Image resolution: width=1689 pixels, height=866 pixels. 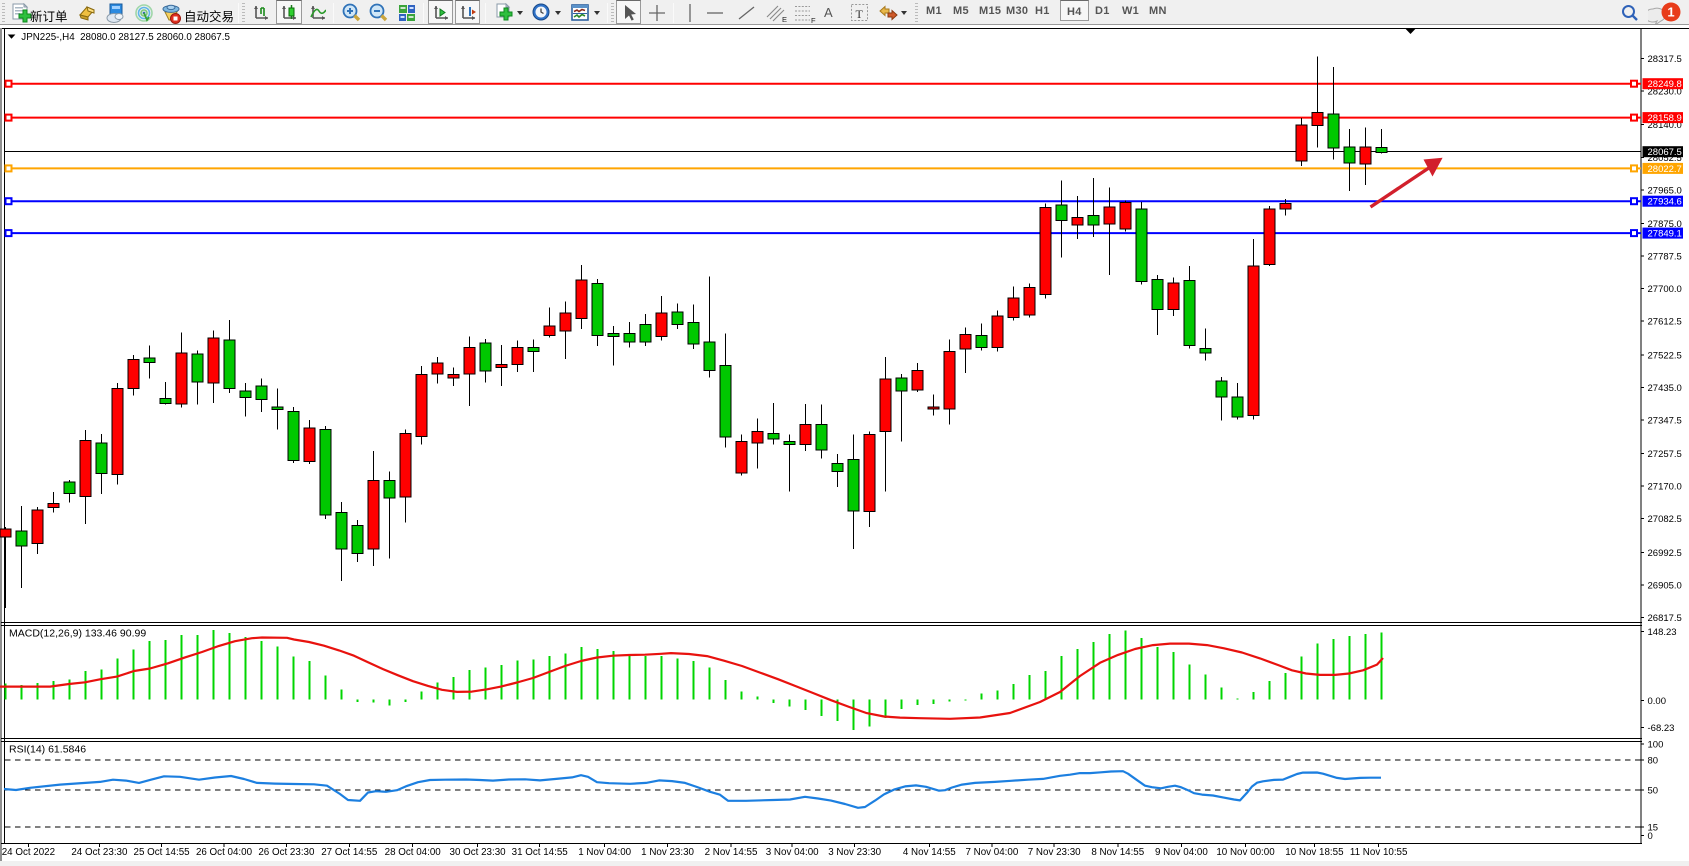 What do you see at coordinates (784, 19) in the screenshot?
I see `svg-text: E` at bounding box center [784, 19].